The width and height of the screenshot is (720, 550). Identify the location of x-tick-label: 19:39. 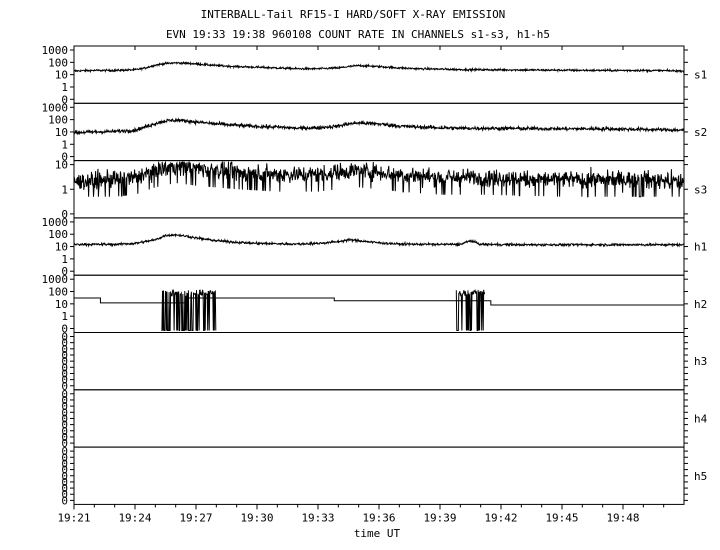
(439, 517).